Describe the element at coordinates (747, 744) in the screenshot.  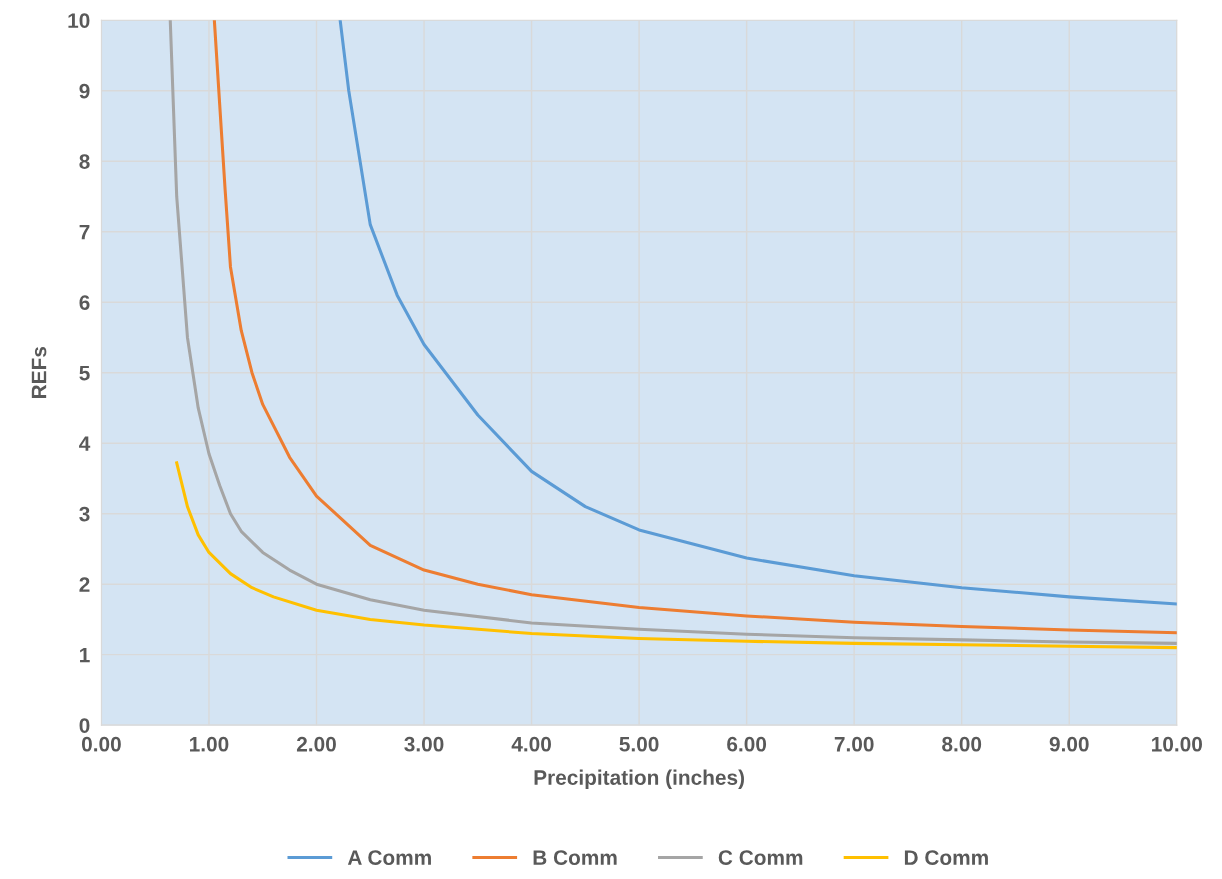
I see `x-tick-label: 6.00` at that location.